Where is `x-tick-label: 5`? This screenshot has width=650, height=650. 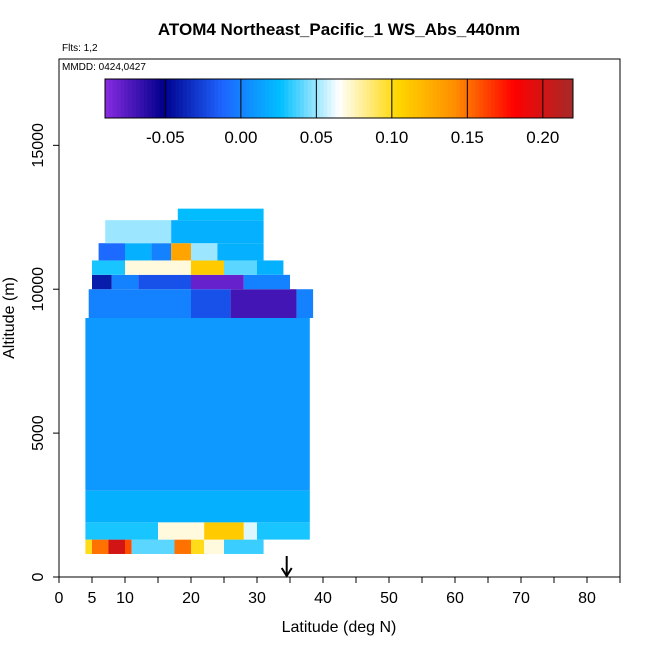 x-tick-label: 5 is located at coordinates (92, 598).